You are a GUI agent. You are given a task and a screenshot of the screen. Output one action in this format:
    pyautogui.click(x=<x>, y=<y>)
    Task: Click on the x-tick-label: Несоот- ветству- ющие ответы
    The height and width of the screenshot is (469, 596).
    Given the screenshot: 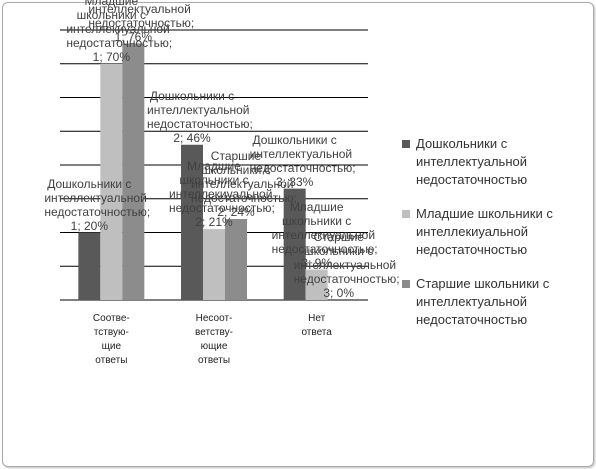 What is the action you would take?
    pyautogui.click(x=214, y=339)
    